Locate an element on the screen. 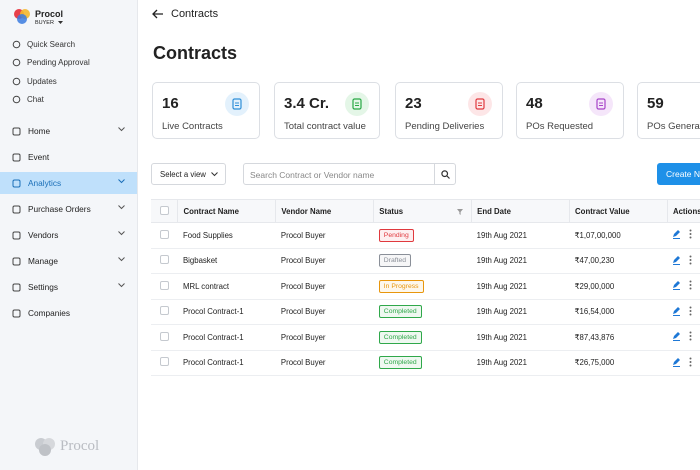 The image size is (700, 470). quick-link: Updates is located at coordinates (34, 81).